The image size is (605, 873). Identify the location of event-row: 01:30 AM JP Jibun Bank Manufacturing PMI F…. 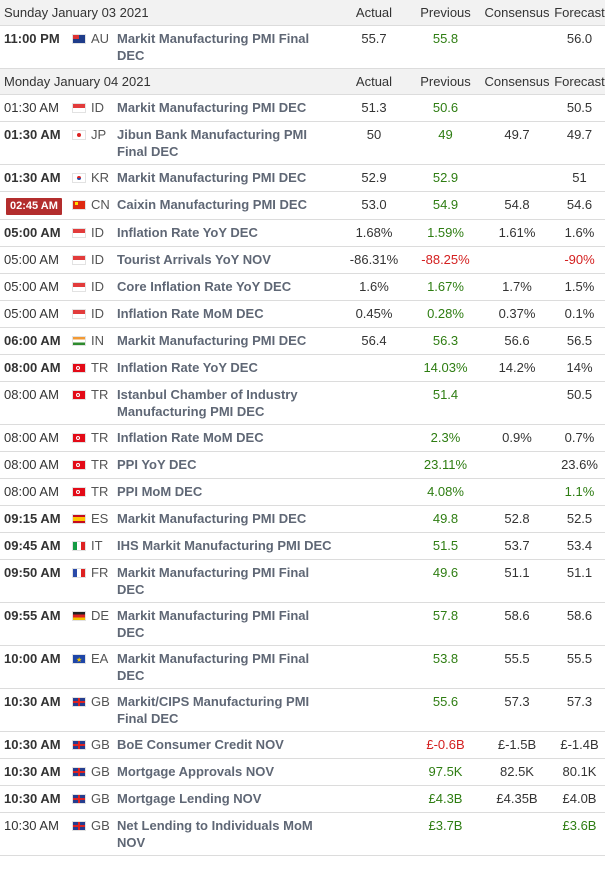
(302, 143).